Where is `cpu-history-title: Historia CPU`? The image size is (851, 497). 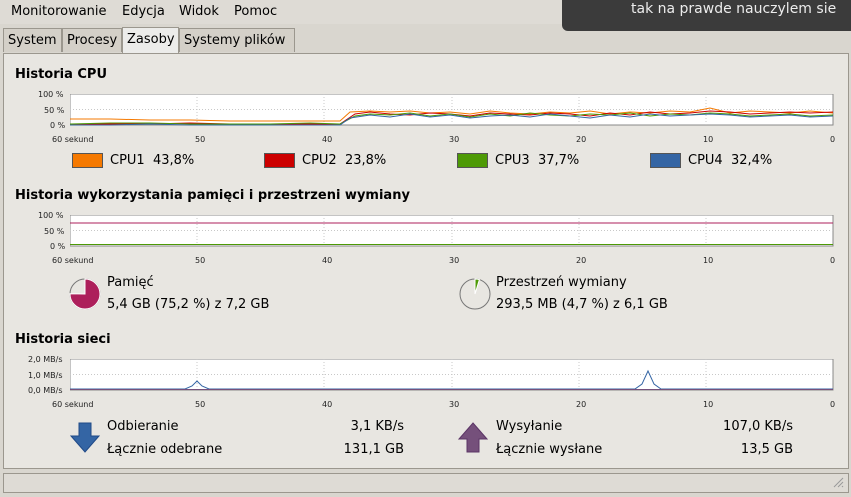
cpu-history-title: Historia CPU is located at coordinates (61, 74).